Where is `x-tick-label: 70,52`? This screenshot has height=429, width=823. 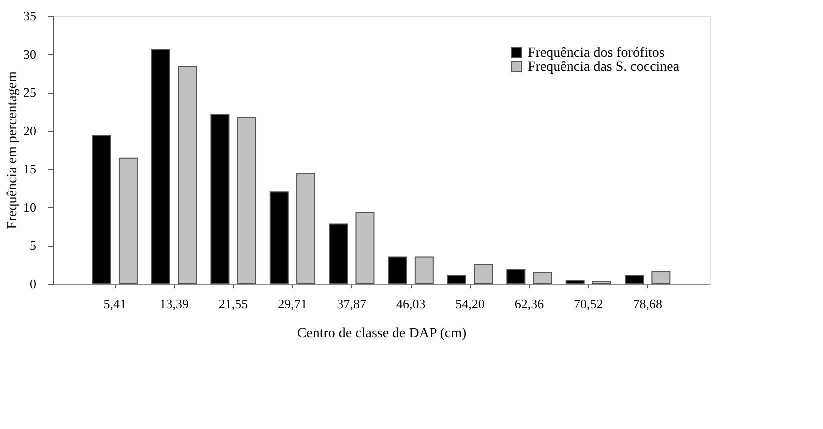 x-tick-label: 70,52 is located at coordinates (589, 304).